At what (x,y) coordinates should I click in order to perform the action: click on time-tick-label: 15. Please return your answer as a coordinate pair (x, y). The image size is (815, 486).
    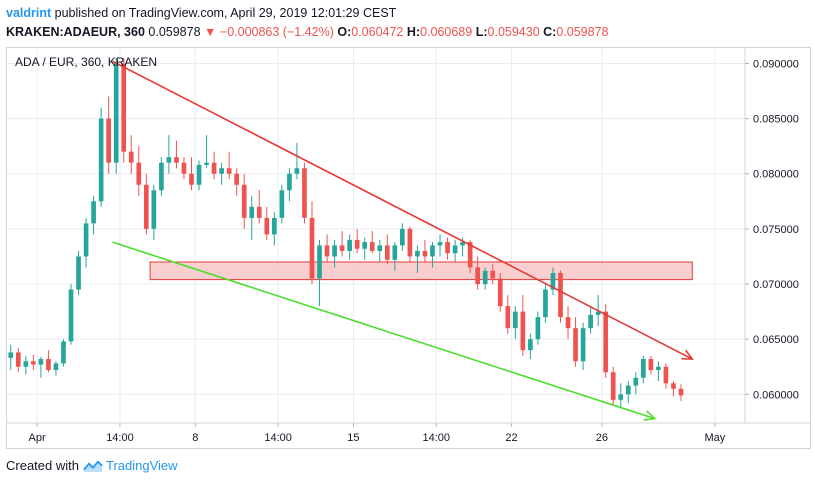
    Looking at the image, I should click on (353, 438).